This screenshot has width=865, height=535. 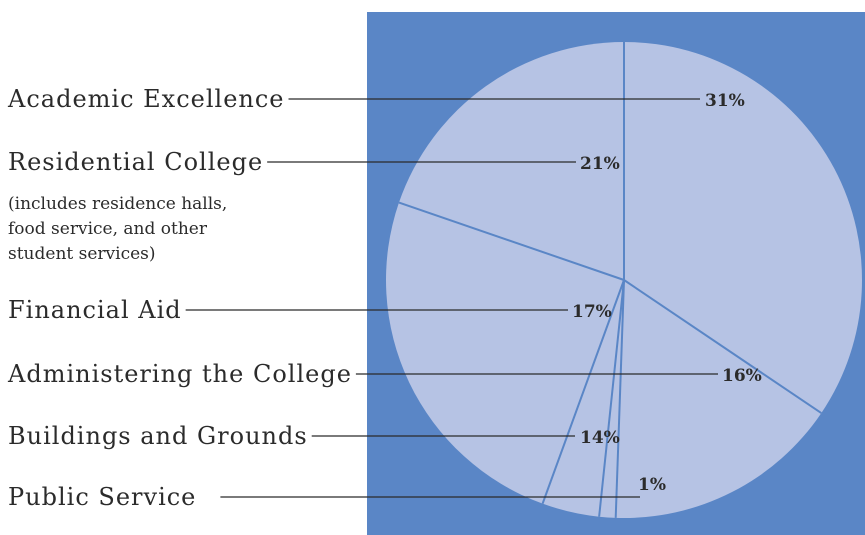 I want to click on category-label-financial-aid: Financial Aid, so click(x=95, y=310).